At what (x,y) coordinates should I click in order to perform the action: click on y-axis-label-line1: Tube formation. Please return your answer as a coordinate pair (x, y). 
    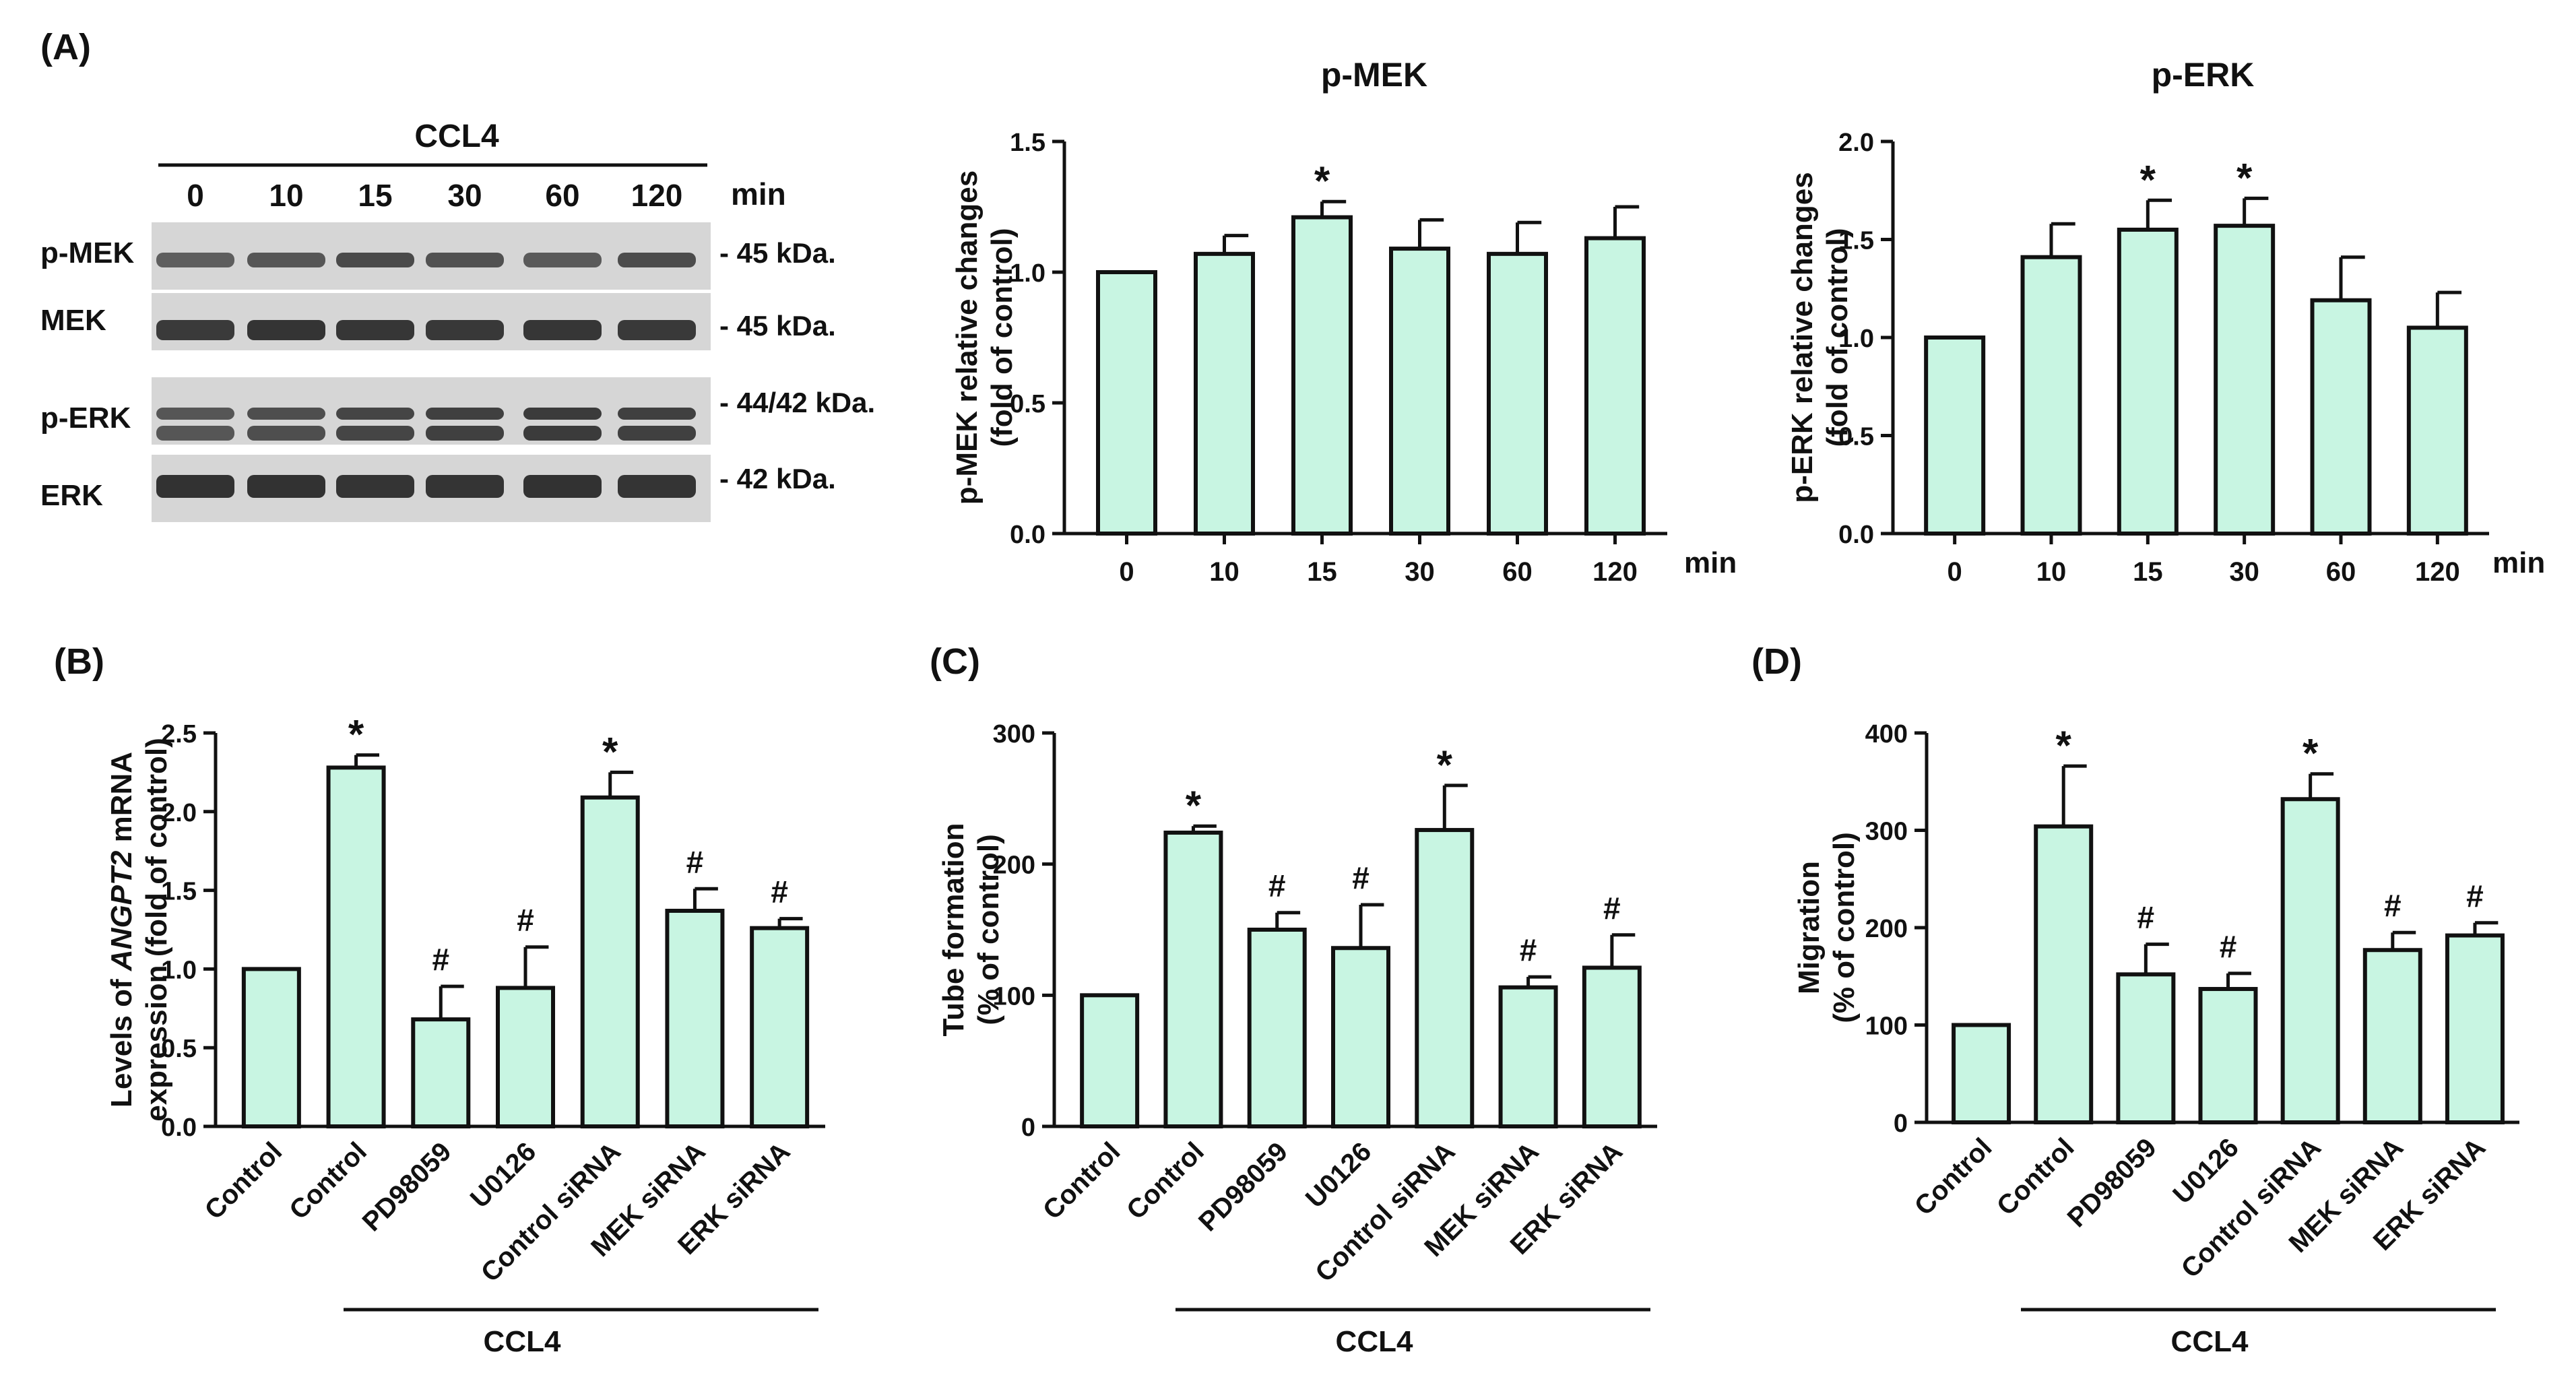
    Looking at the image, I should click on (953, 930).